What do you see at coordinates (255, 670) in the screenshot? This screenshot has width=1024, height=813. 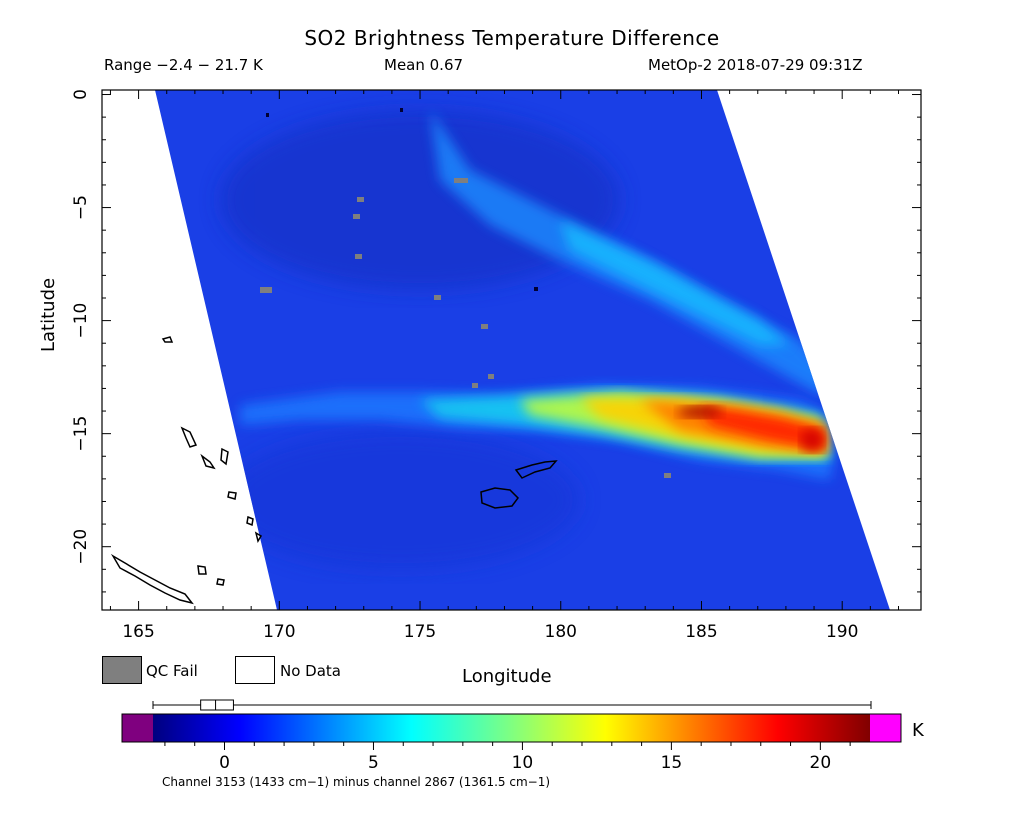 I see `no-data-swatch` at bounding box center [255, 670].